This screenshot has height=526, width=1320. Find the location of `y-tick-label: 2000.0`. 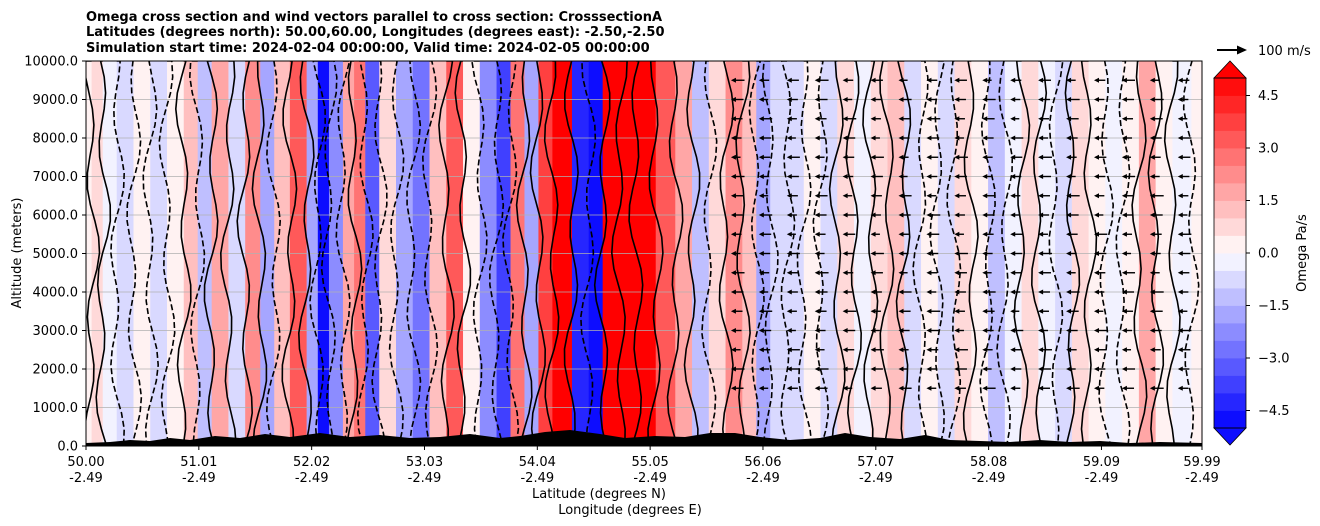

y-tick-label: 2000.0 is located at coordinates (56, 370).